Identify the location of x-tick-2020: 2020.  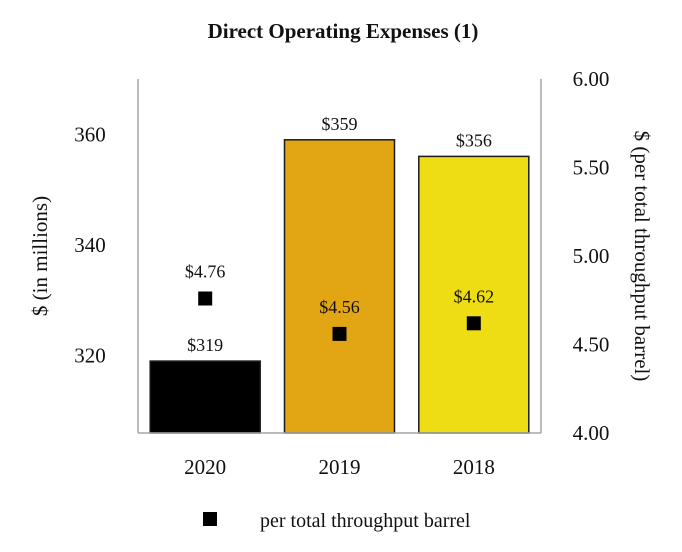
(205, 467).